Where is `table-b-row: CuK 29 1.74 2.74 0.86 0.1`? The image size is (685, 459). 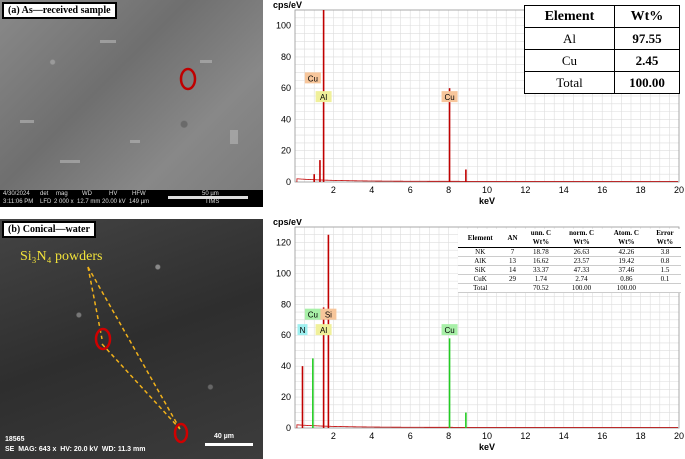
table-b-row: CuK 29 1.74 2.74 0.86 0.1 is located at coordinates (569, 279).